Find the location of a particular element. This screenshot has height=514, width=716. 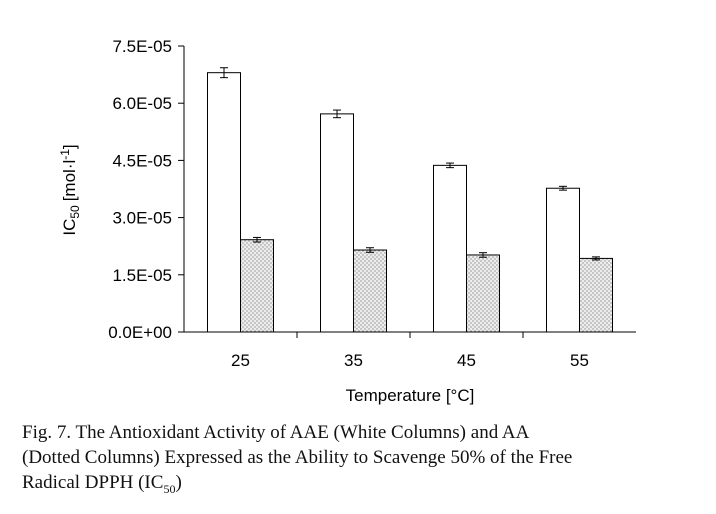

x-axis-title: Temperature [°C] is located at coordinates (410, 395).